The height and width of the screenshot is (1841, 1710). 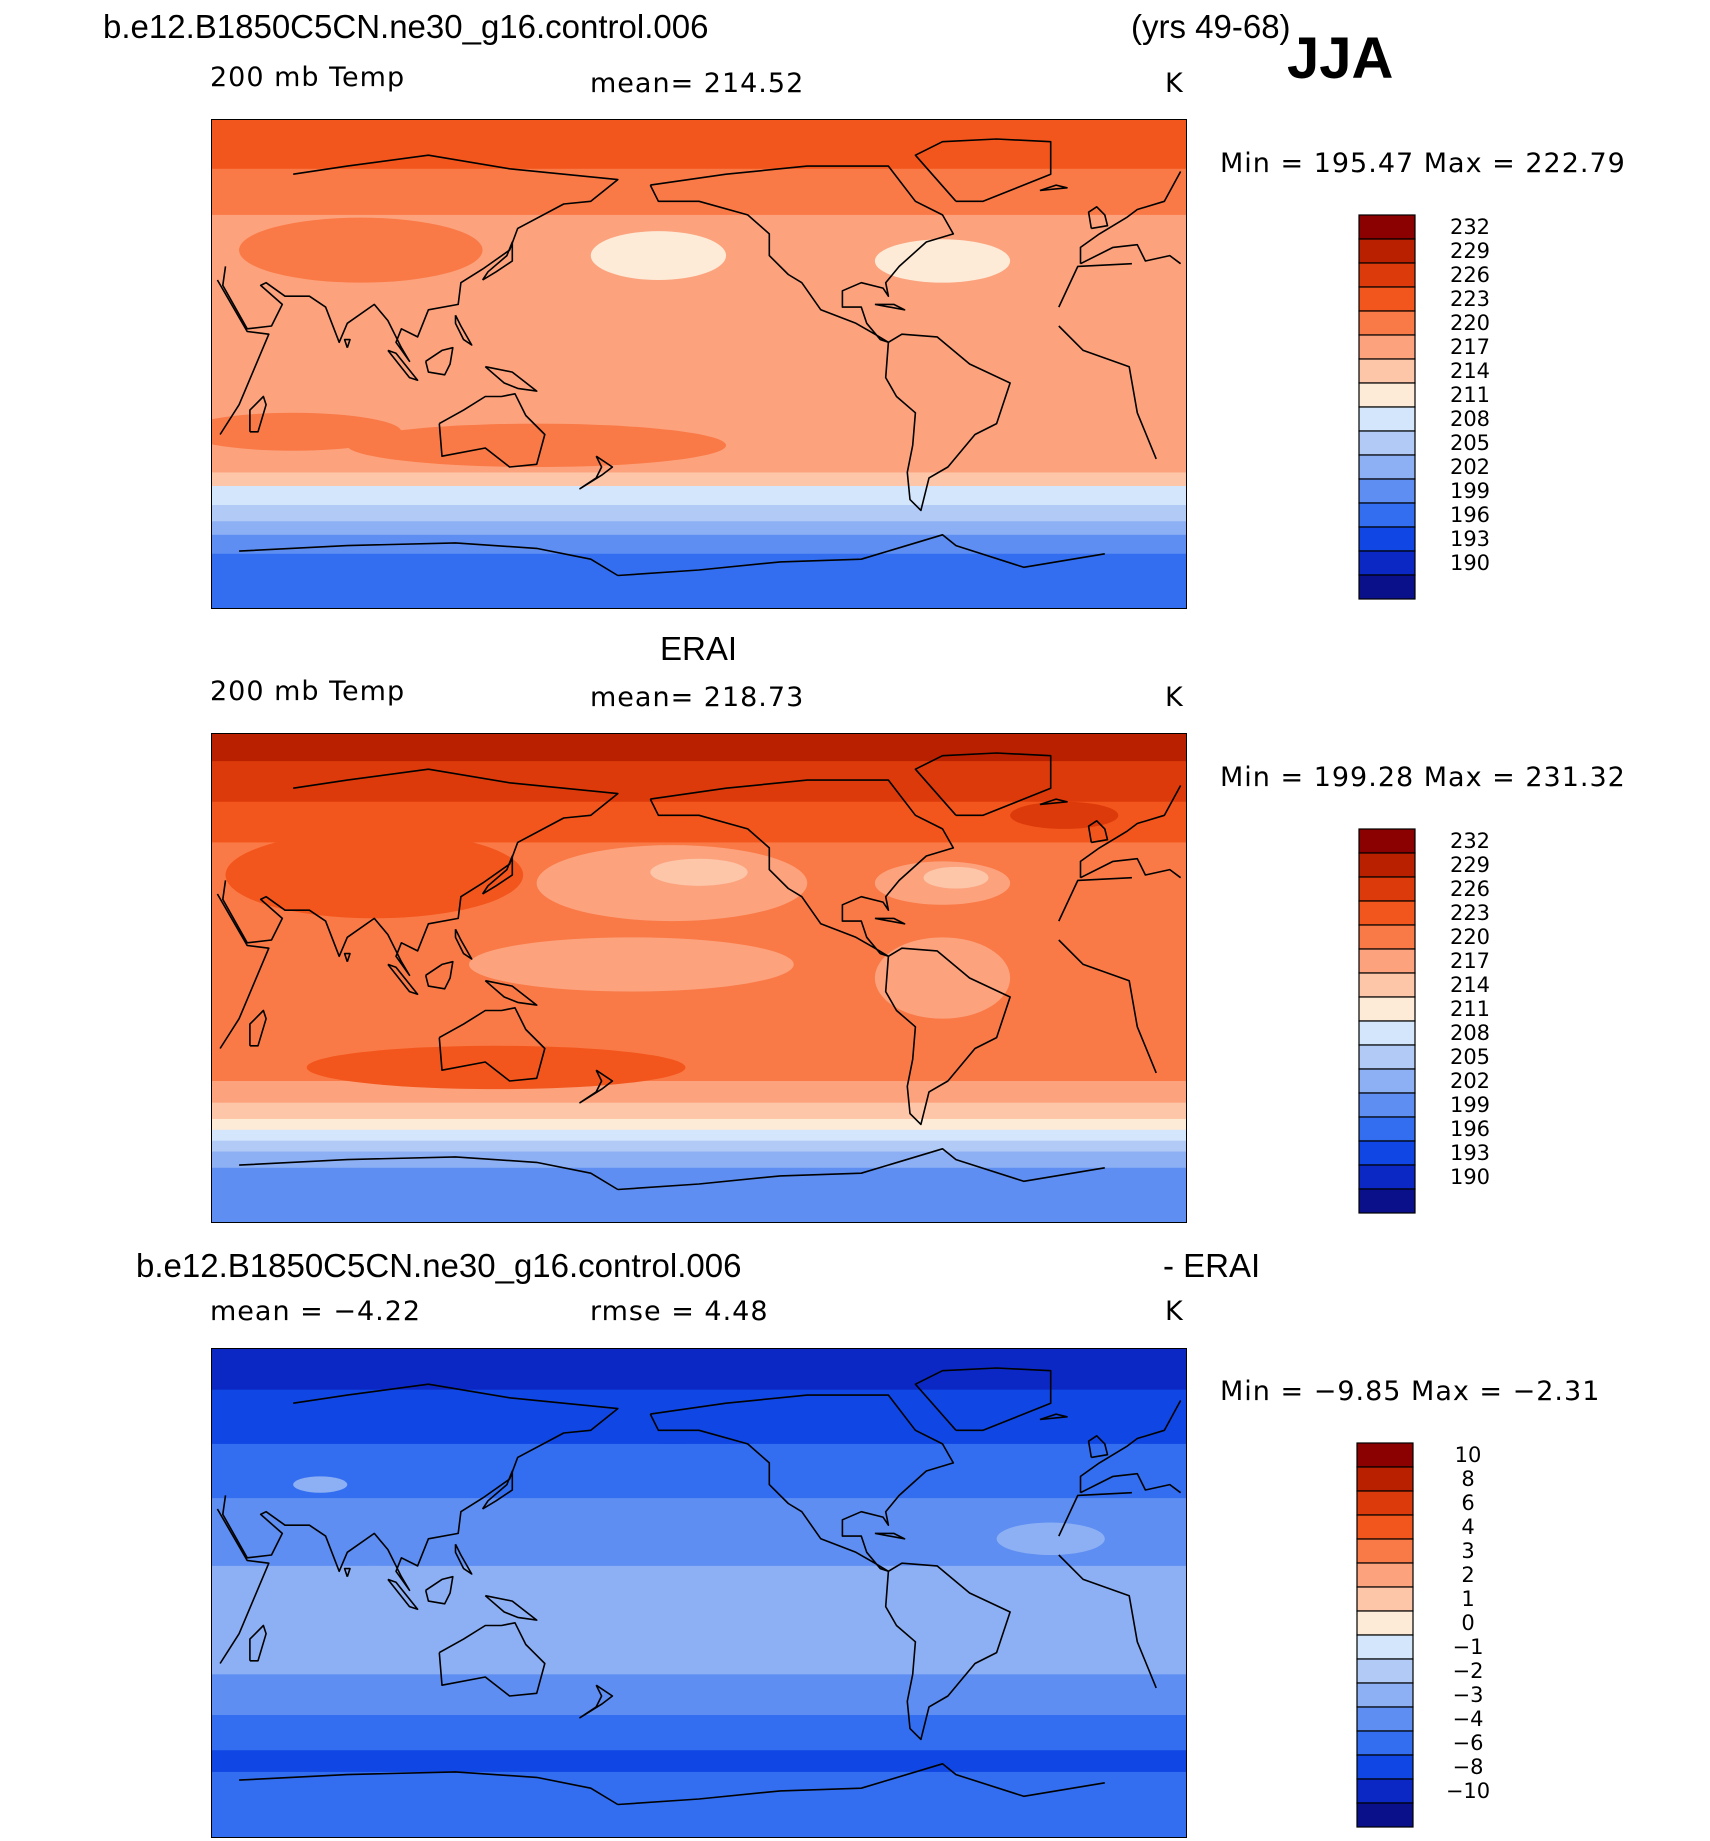 I want to click on colorbar-tick-label: 214, so click(x=1470, y=371).